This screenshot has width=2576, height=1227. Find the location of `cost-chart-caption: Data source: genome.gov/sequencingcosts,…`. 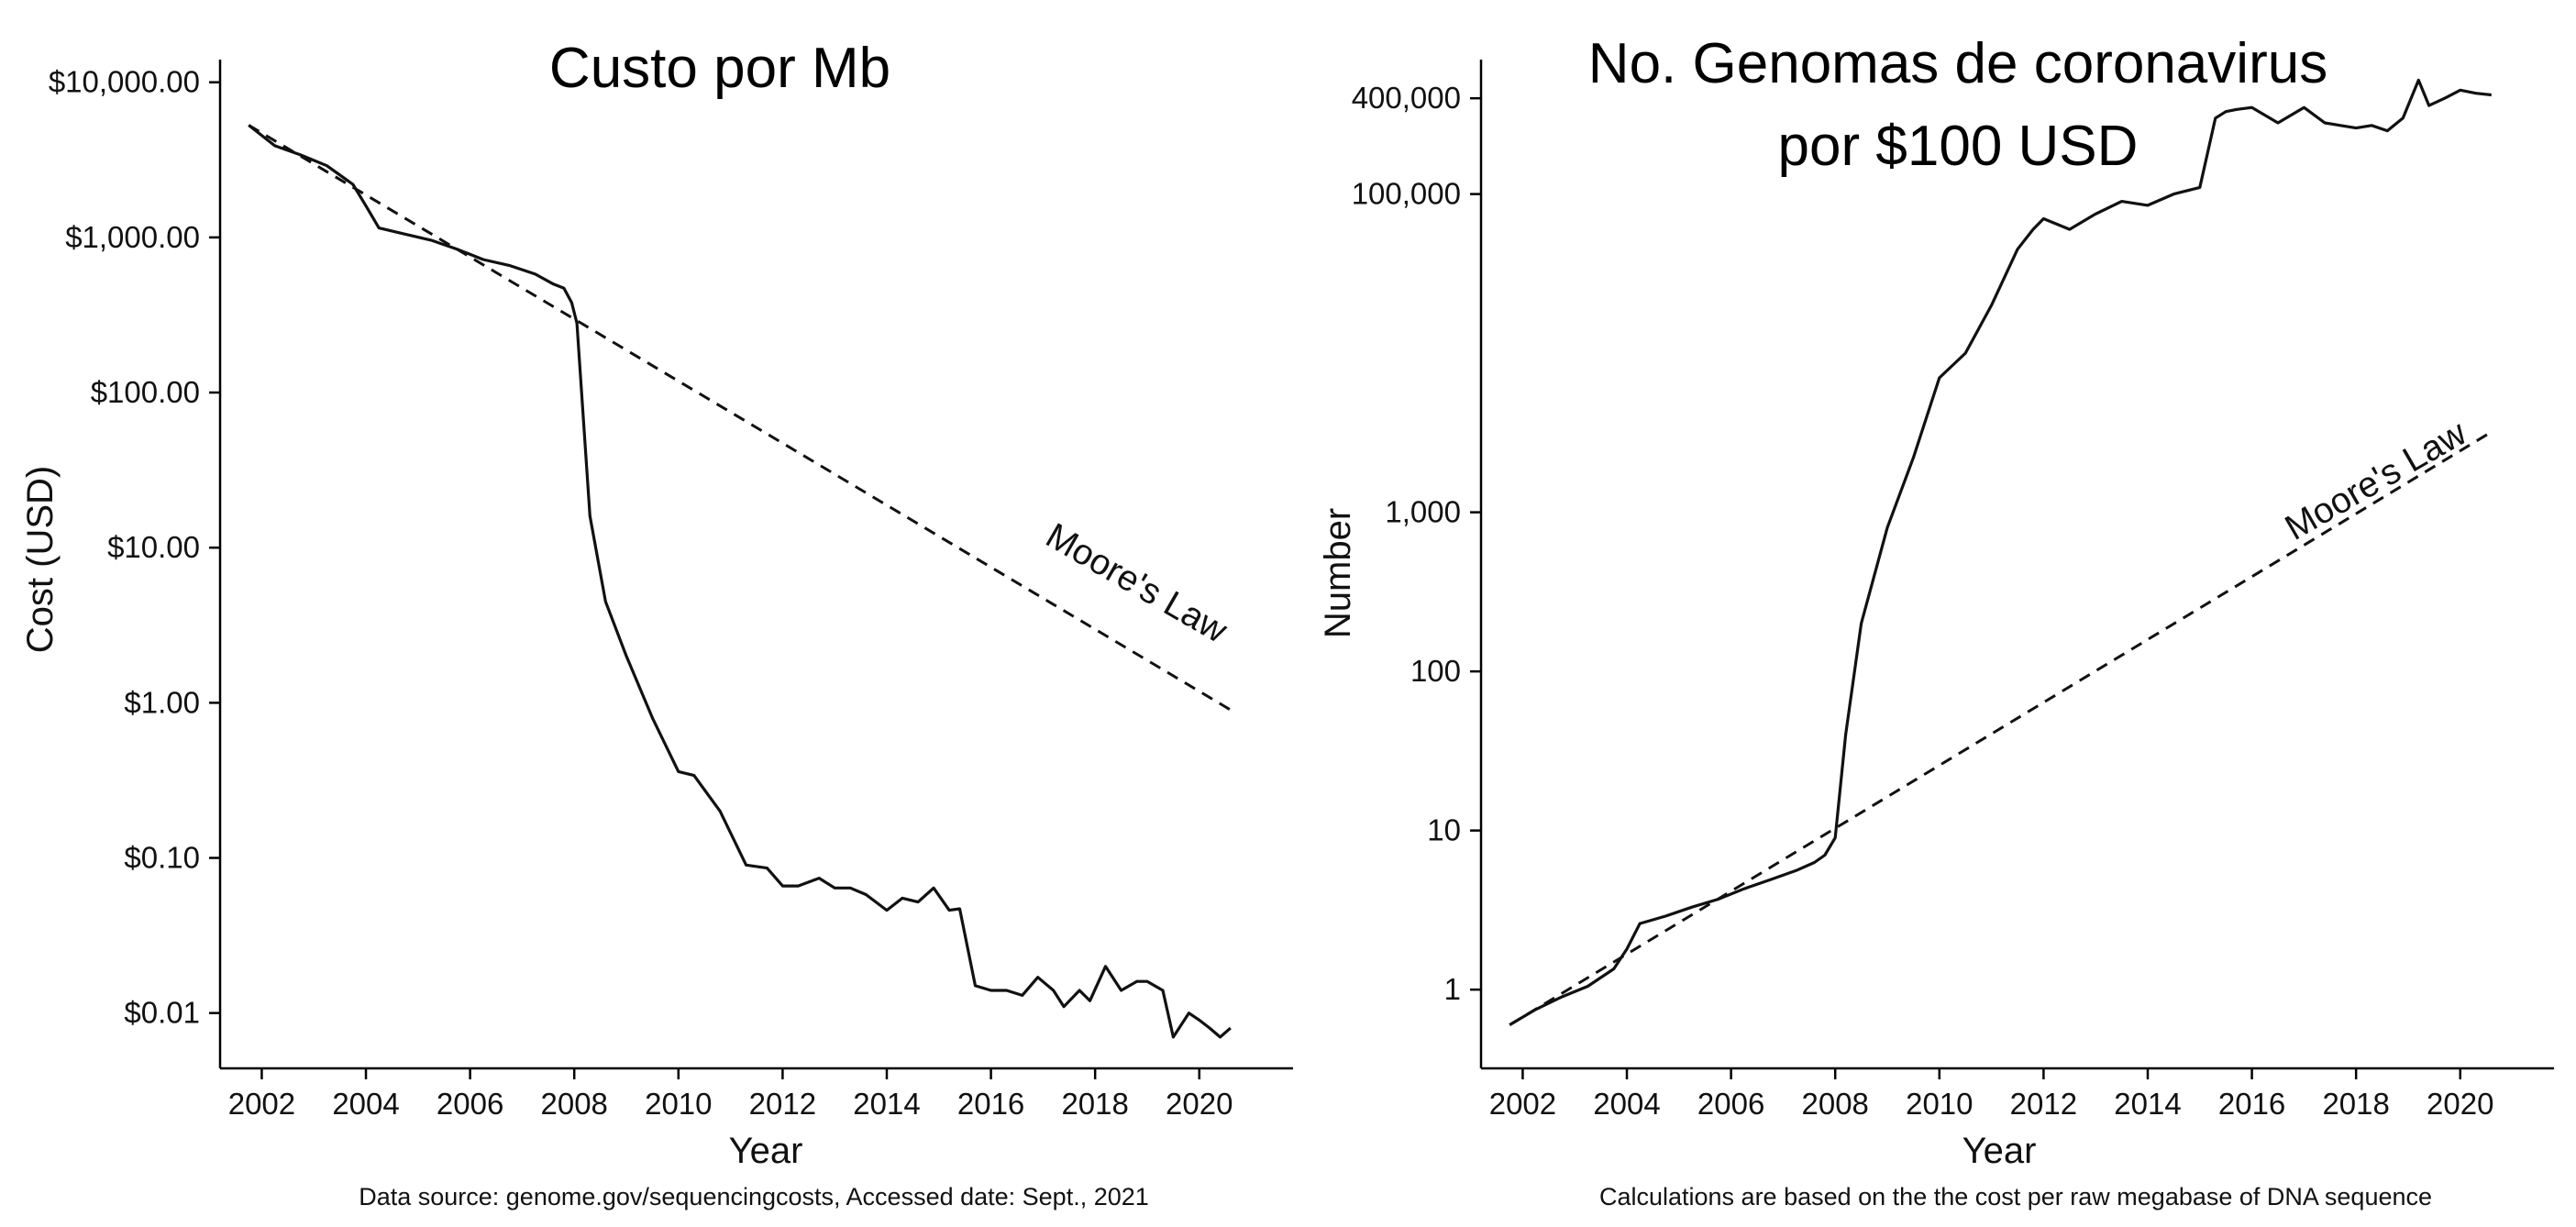

cost-chart-caption: Data source: genome.gov/sequencingcosts,… is located at coordinates (754, 1196).